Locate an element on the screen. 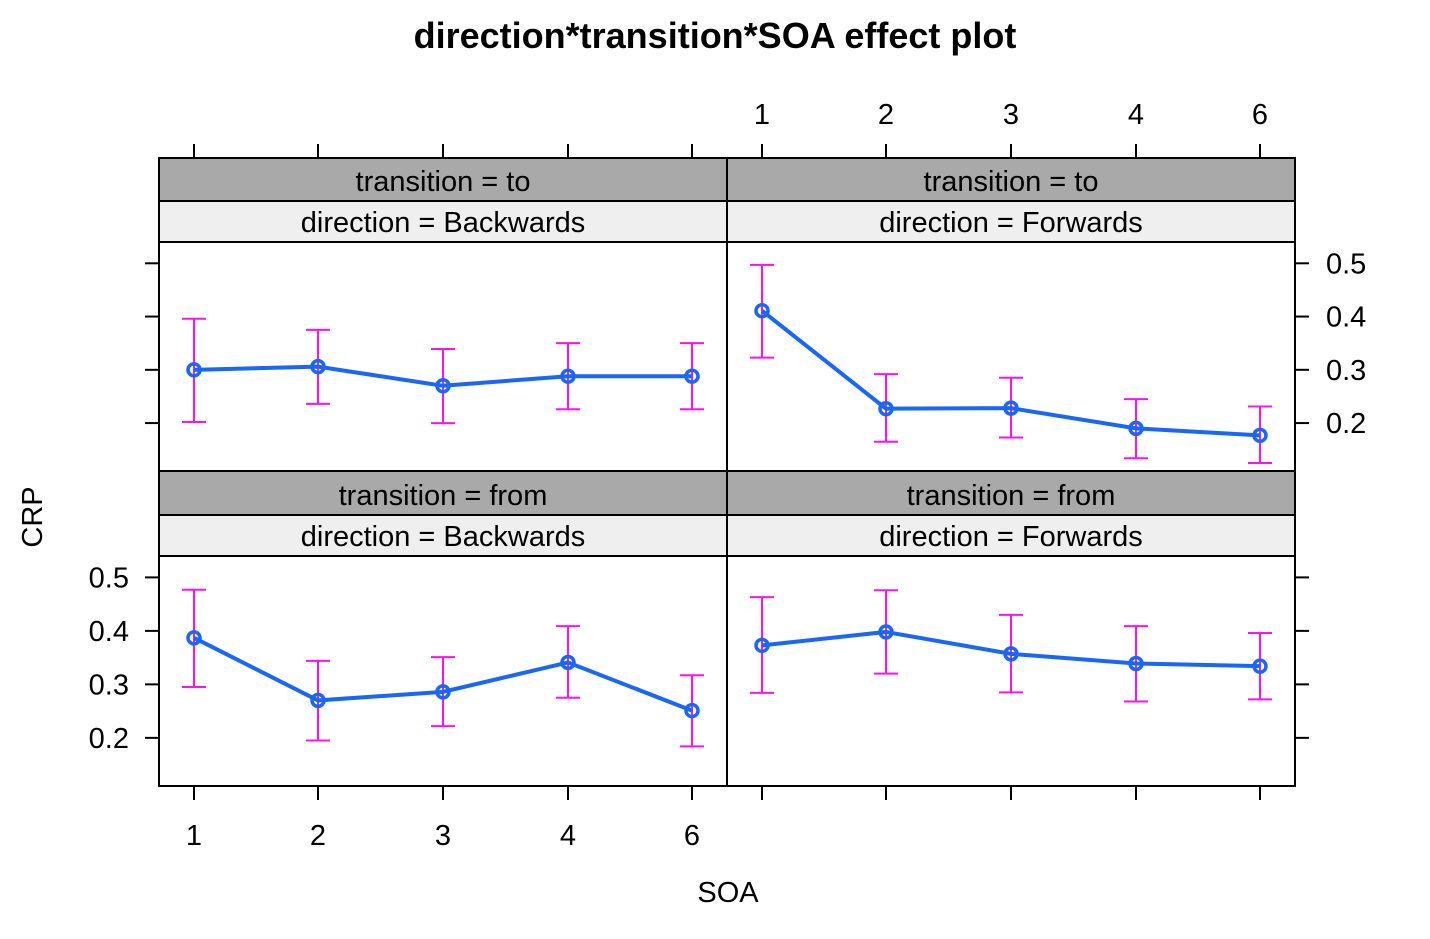 The width and height of the screenshot is (1430, 939). panel-1: transition = to direction = Backwards is located at coordinates (443, 314).